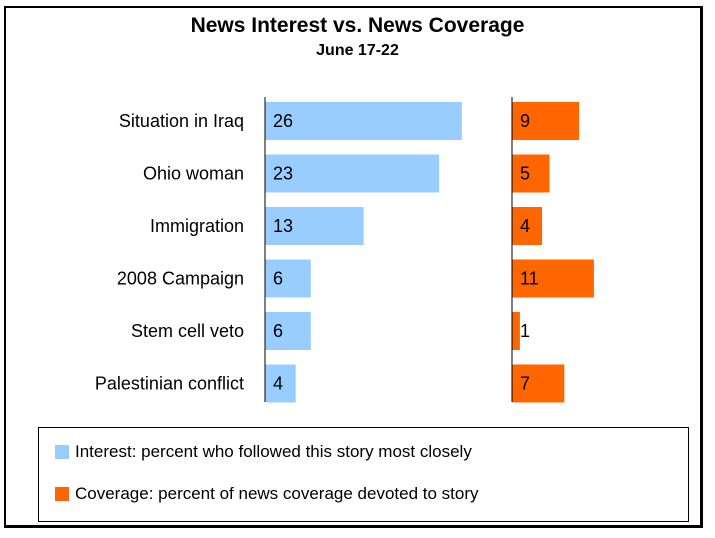 The image size is (715, 538). What do you see at coordinates (525, 174) in the screenshot?
I see `coverage-value-label: 5` at bounding box center [525, 174].